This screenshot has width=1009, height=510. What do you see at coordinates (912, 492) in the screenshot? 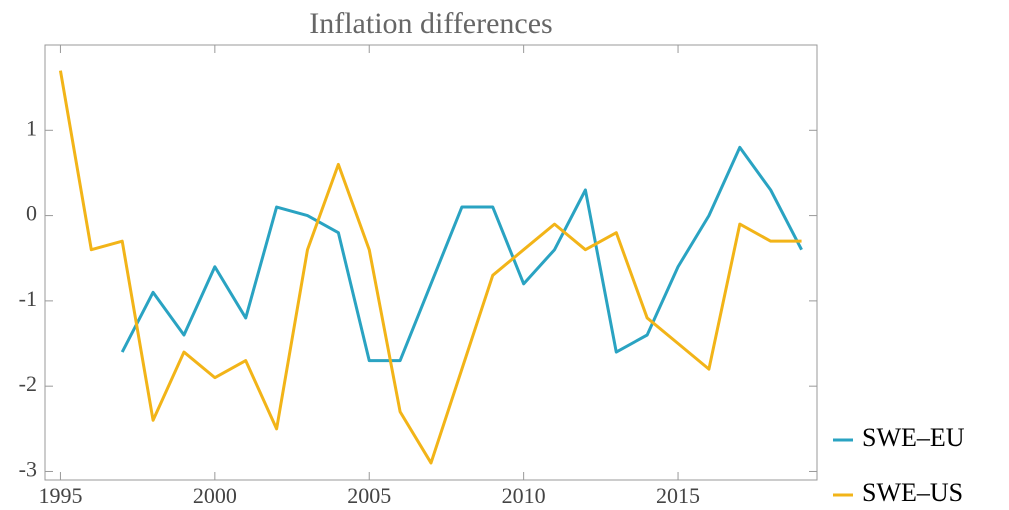
I see `legend-label: SWE–US` at bounding box center [912, 492].